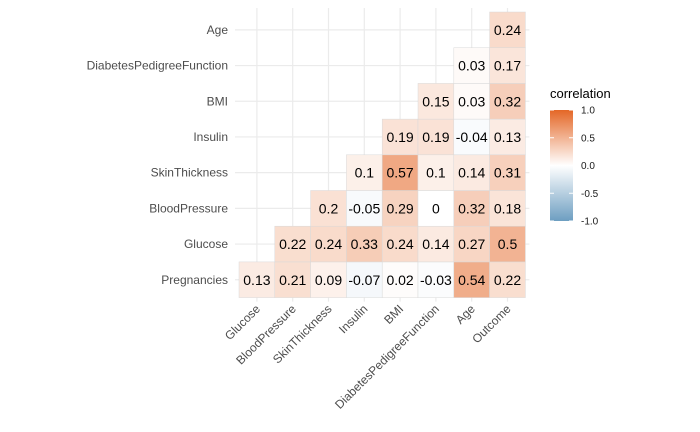 The width and height of the screenshot is (700, 432). I want to click on value-label-bmi-age: 0.03, so click(471, 101).